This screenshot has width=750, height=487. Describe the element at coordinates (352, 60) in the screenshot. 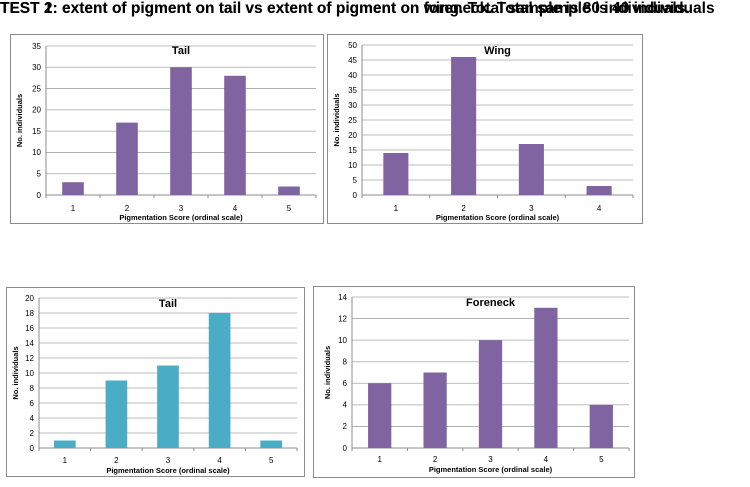

I see `y-tick-label: 45` at that location.